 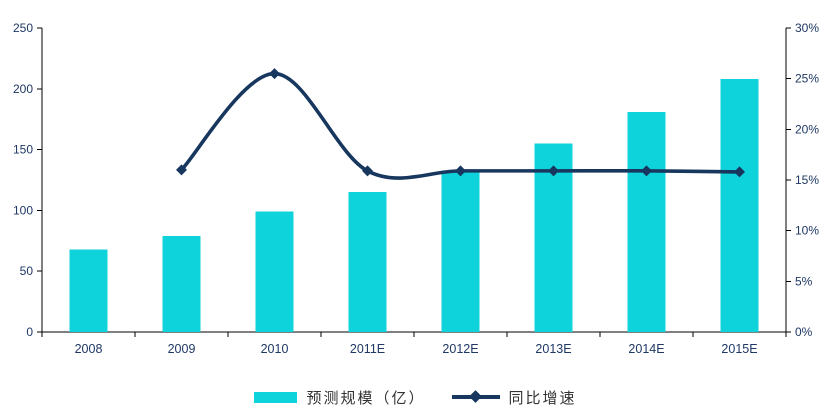 I want to click on right-axis-tick-label: 10%, so click(x=807, y=231).